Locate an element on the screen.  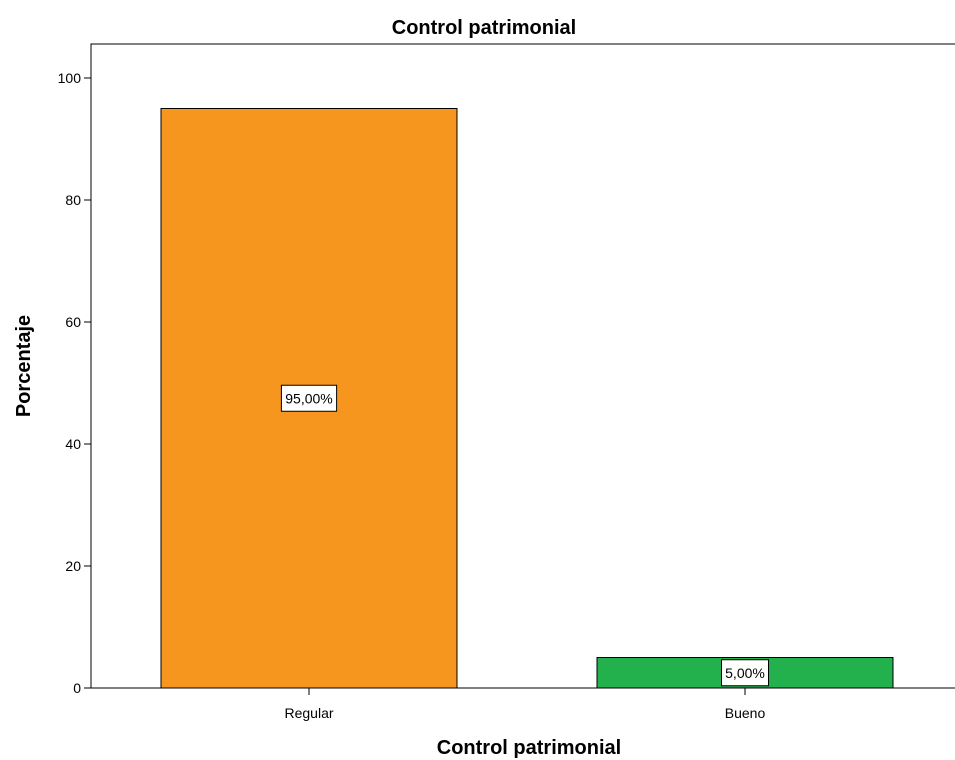
y-axis-title: Porcentaje is located at coordinates (24, 366).